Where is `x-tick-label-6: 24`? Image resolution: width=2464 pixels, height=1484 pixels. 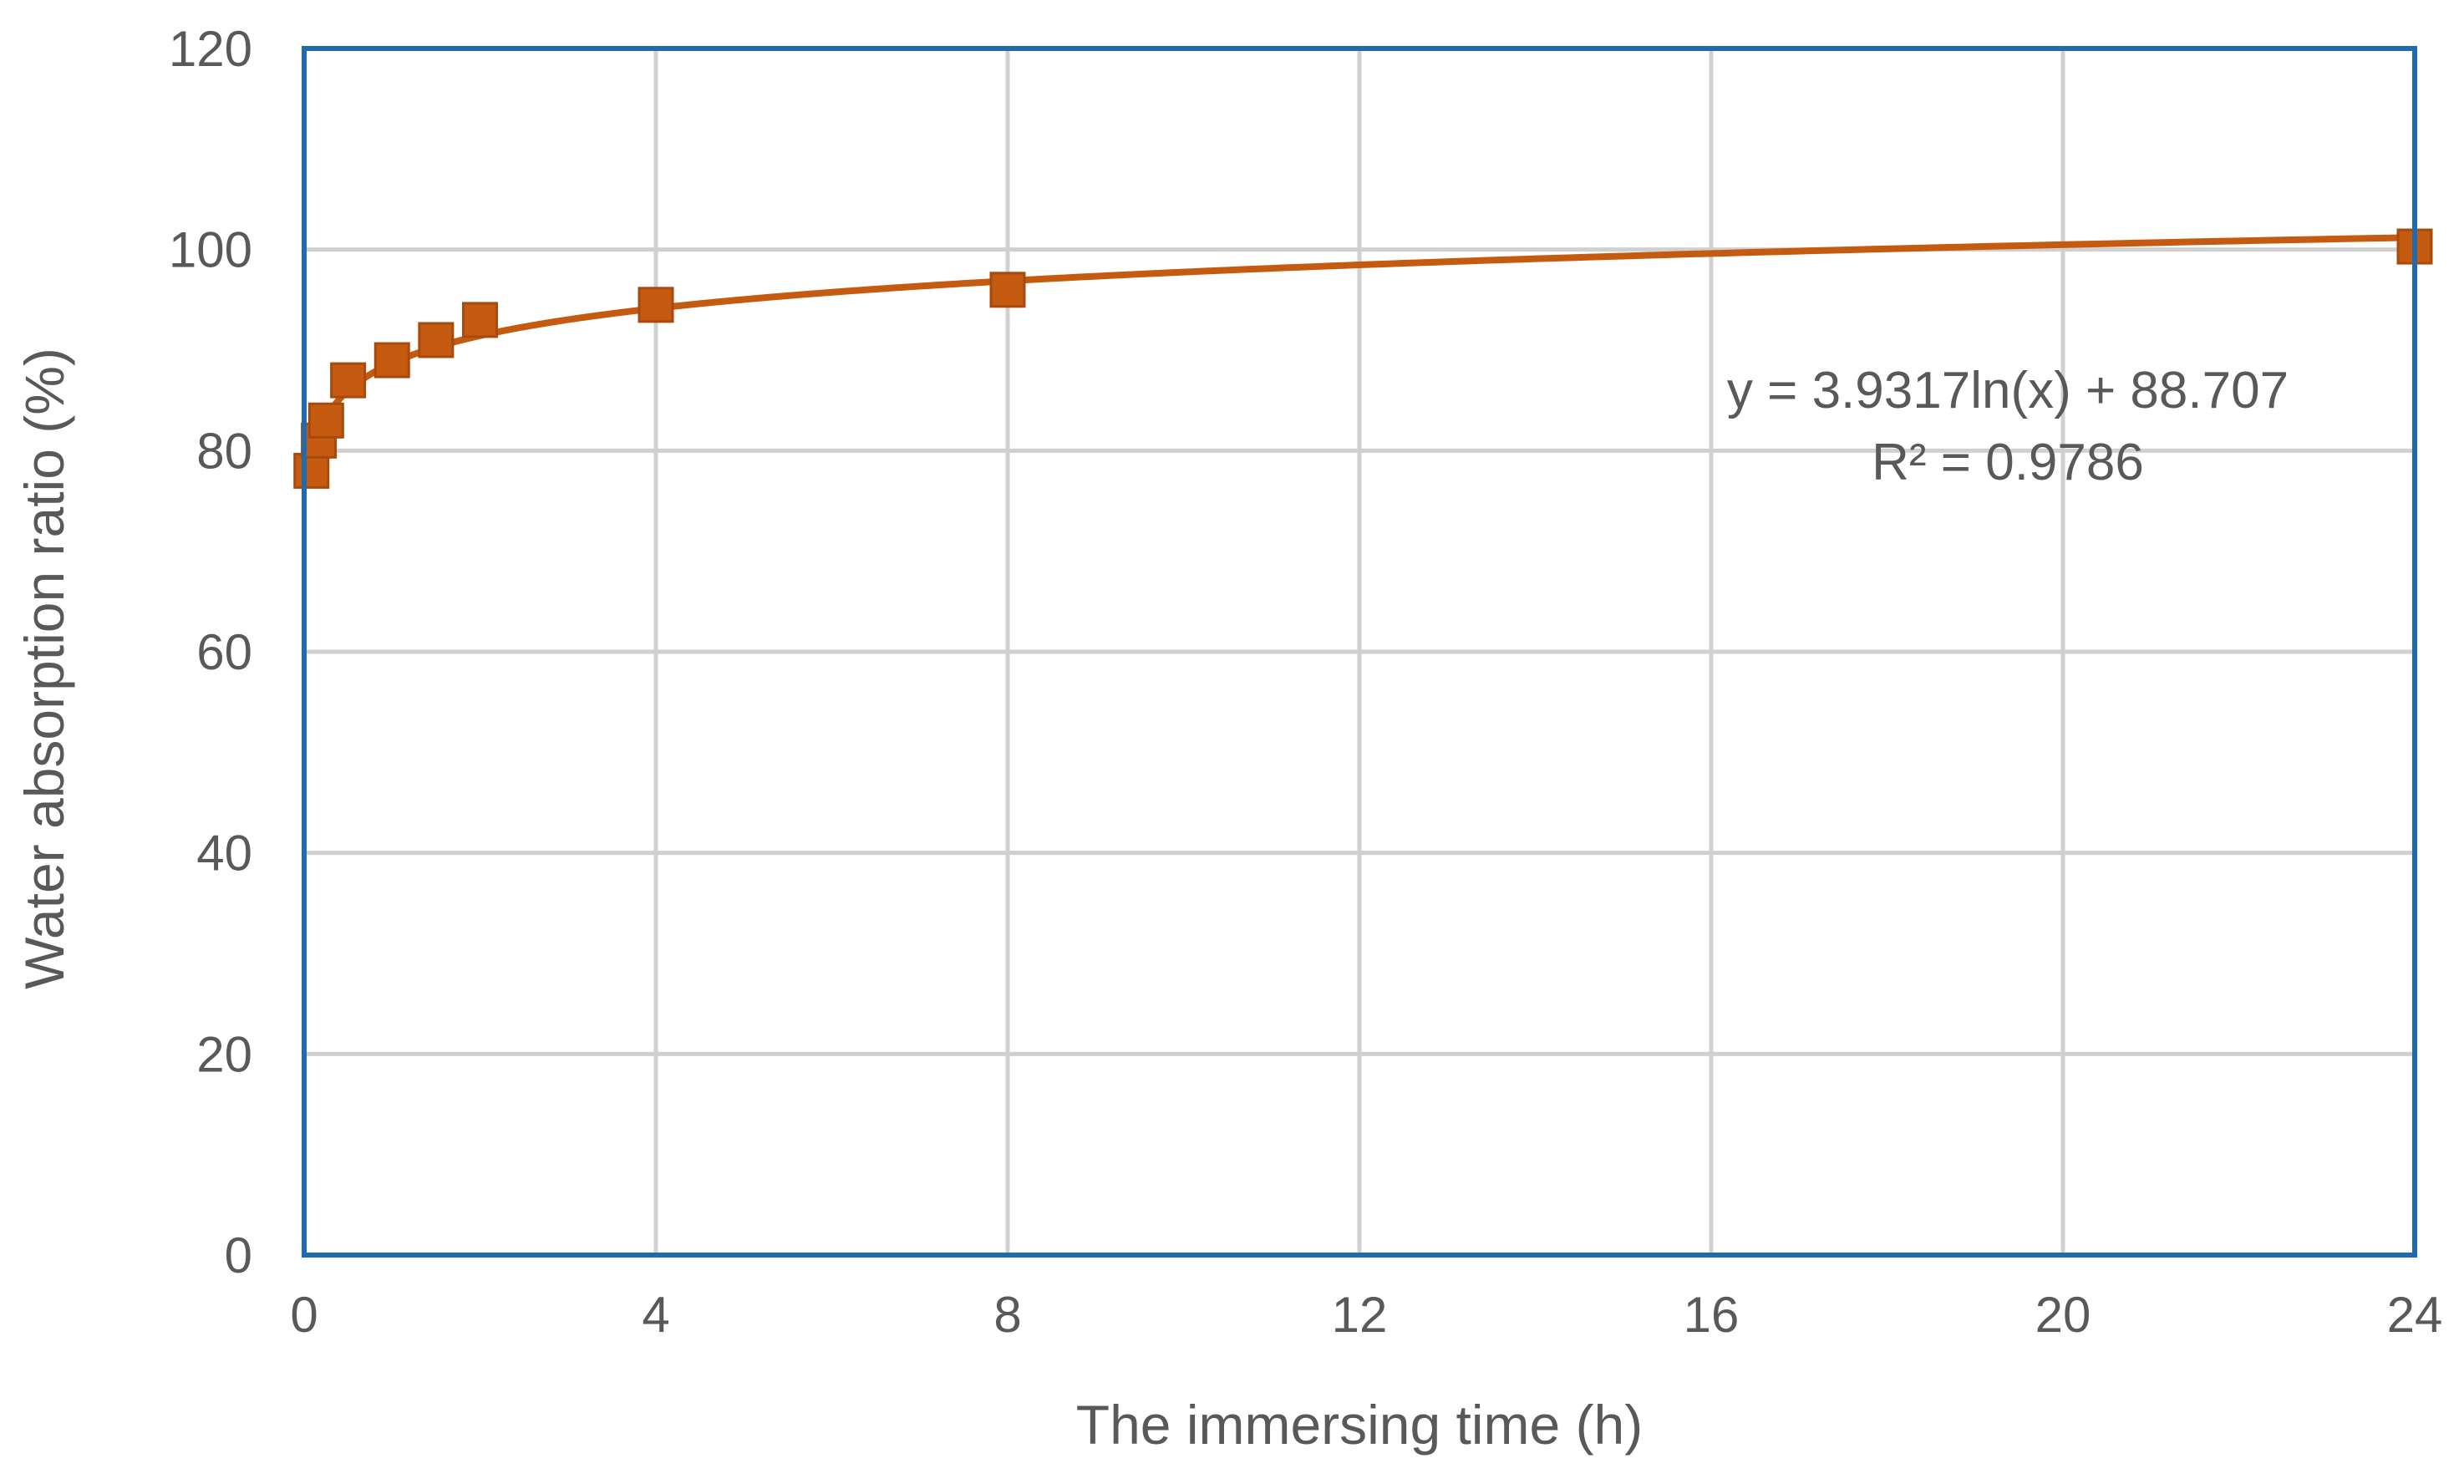
x-tick-label-6: 24 is located at coordinates (2415, 1315).